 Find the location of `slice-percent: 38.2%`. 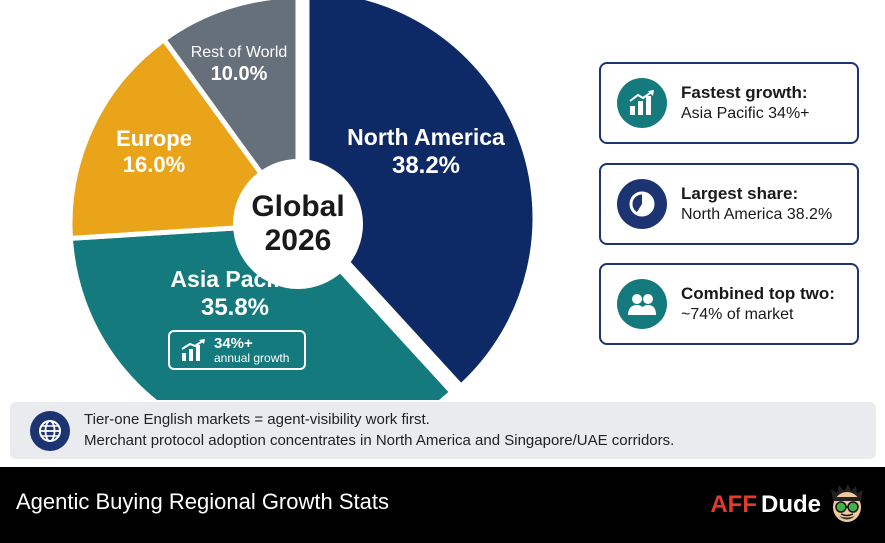

slice-percent: 38.2% is located at coordinates (426, 165).